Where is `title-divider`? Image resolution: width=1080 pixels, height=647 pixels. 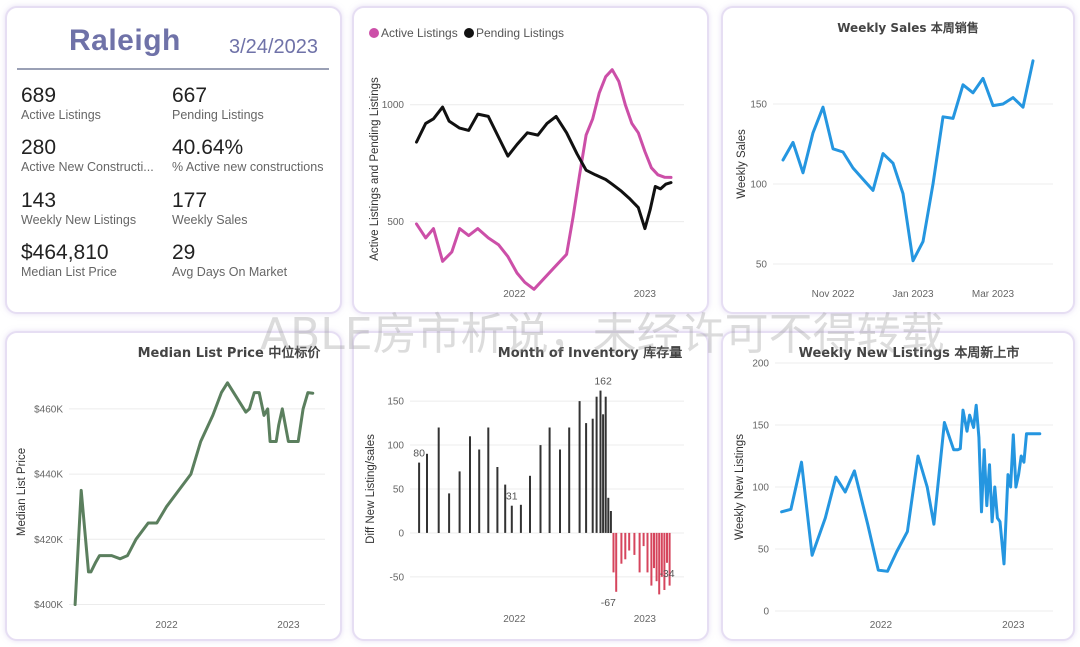
title-divider is located at coordinates (173, 69).